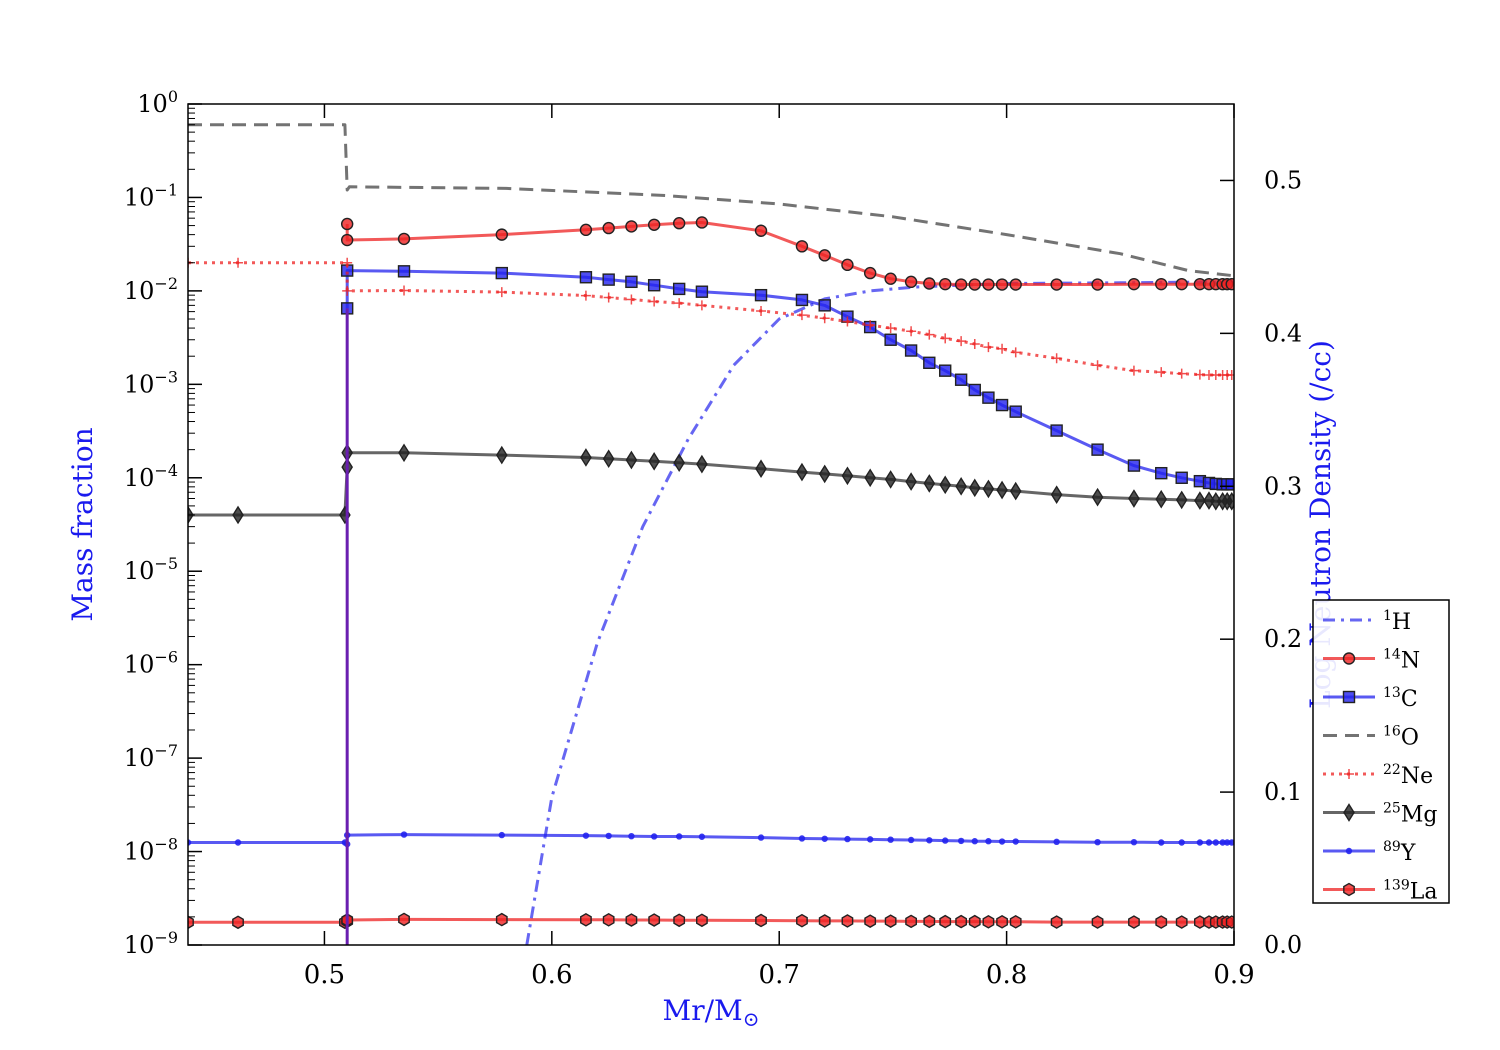 The image size is (1500, 1050). I want to click on series-line-89Y, so click(710, 839).